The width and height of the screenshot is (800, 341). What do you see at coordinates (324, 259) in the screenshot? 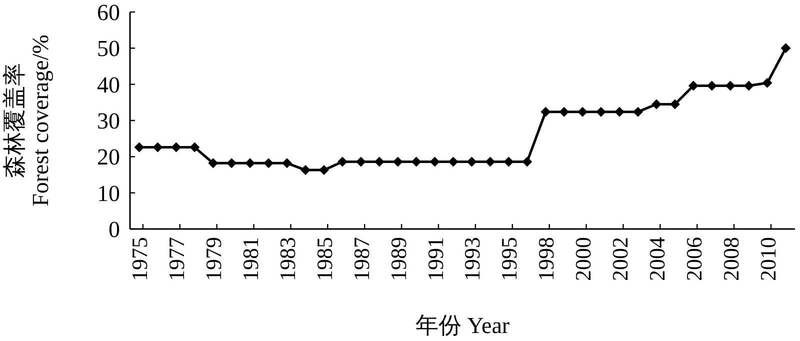
I see `x-tick-label: 1985` at bounding box center [324, 259].